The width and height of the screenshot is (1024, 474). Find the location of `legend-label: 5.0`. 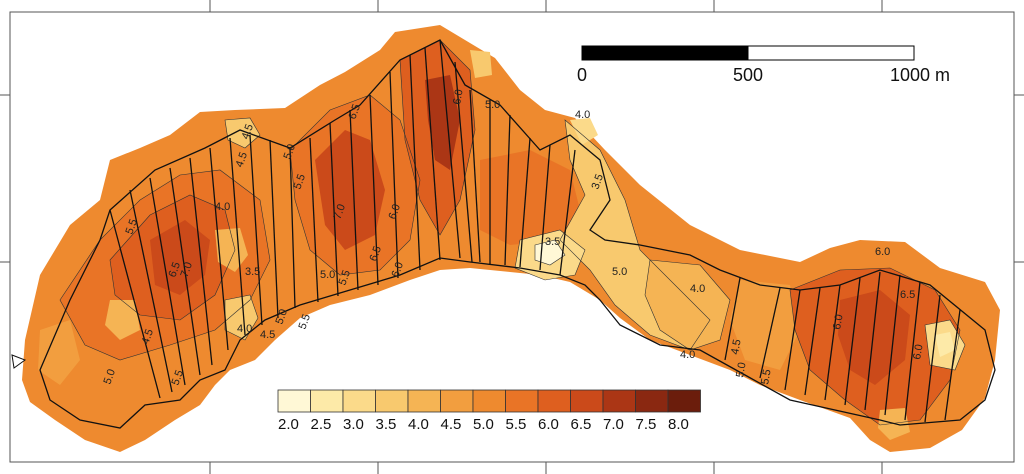

legend-label: 5.0 is located at coordinates (483, 424).